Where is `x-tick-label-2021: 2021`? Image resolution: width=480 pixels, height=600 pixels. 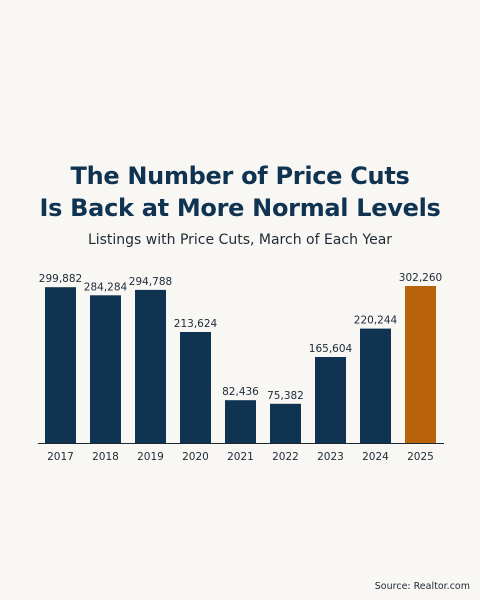
x-tick-label-2021: 2021 is located at coordinates (240, 457).